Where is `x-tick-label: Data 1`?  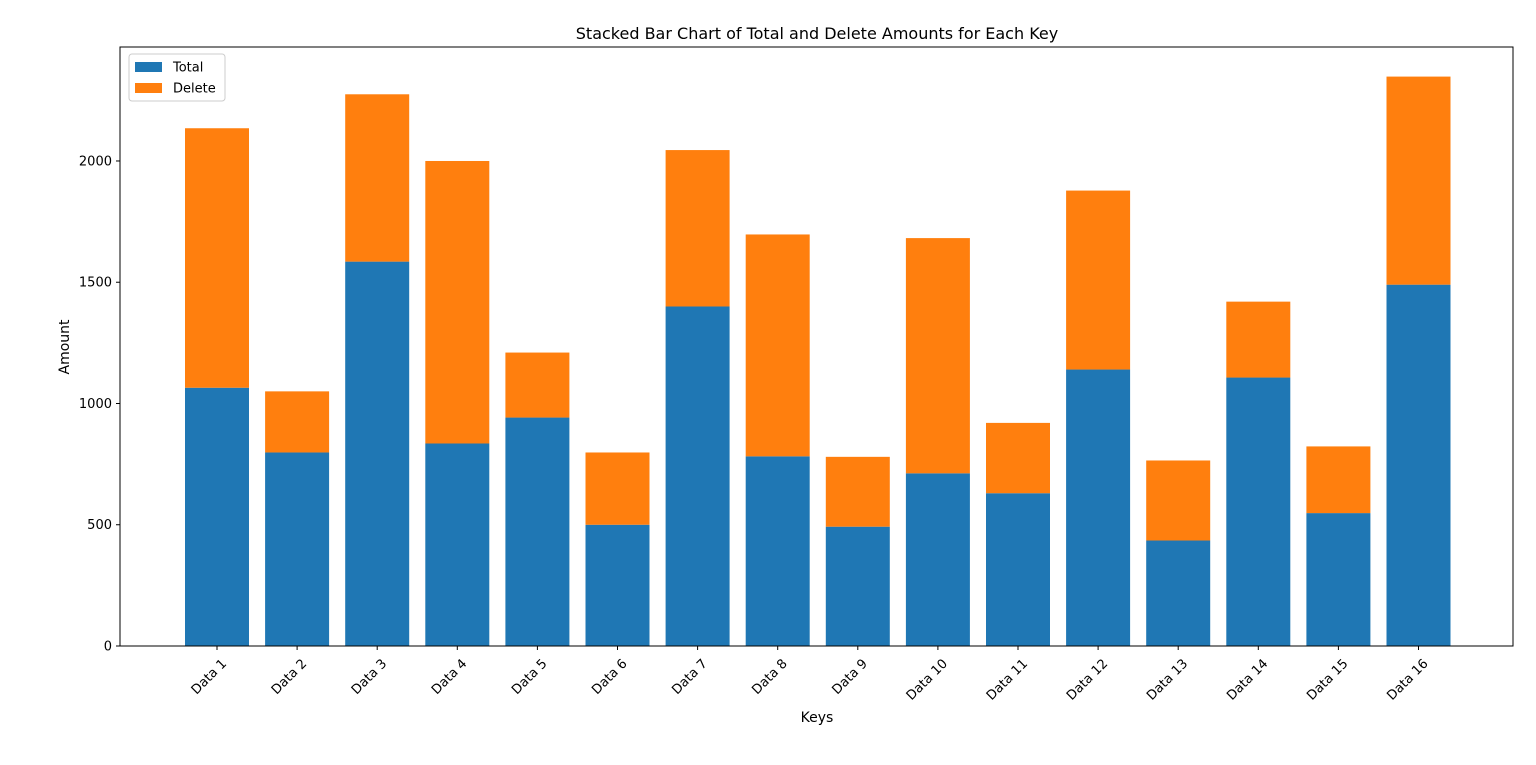 x-tick-label: Data 1 is located at coordinates (209, 676).